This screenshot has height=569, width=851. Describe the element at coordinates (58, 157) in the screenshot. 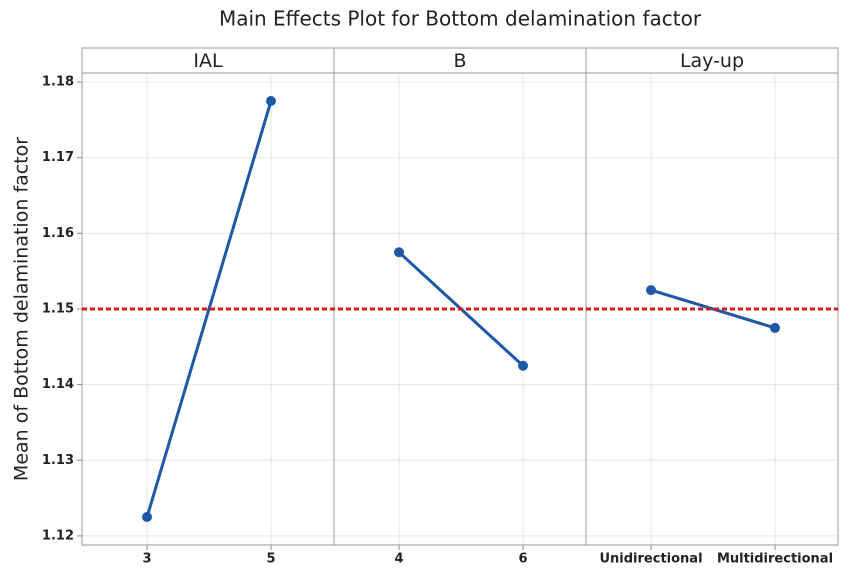

I see `y-tick-label: 1.17` at that location.